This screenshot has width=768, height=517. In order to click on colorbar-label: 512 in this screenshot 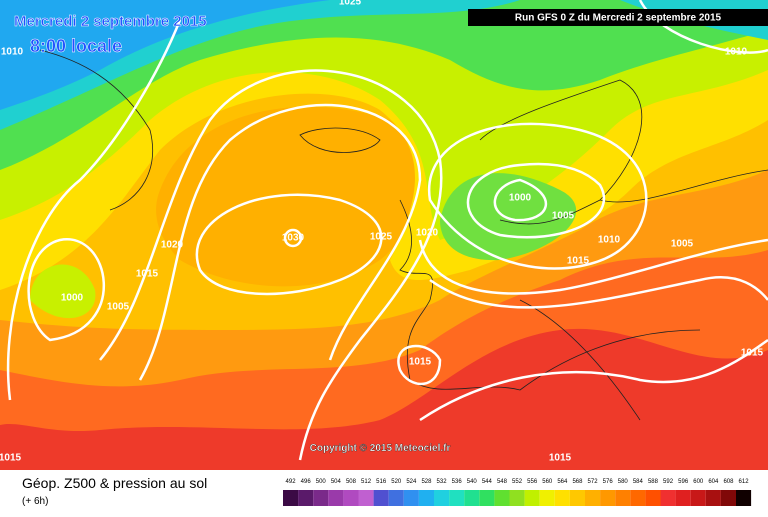, I will do `click(366, 482)`.